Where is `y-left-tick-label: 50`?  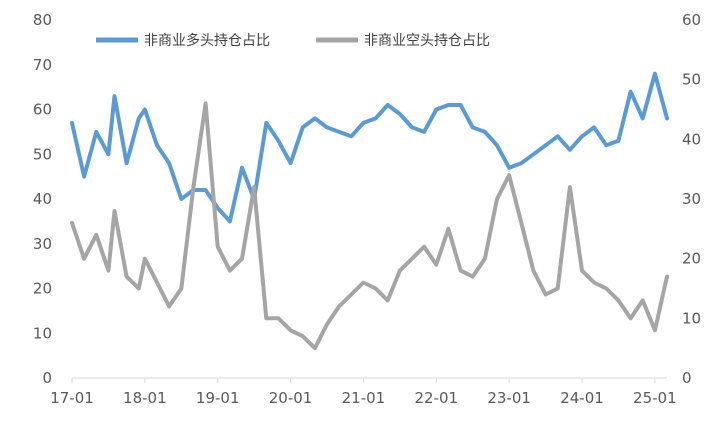 y-left-tick-label: 50 is located at coordinates (42, 154).